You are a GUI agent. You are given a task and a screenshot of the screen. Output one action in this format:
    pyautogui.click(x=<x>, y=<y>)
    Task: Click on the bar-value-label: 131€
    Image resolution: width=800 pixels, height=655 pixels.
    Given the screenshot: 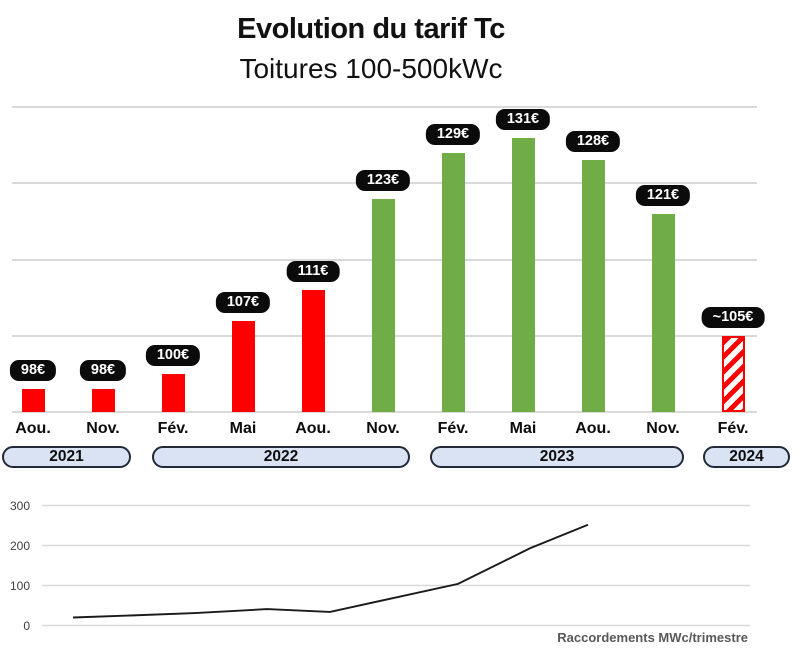 What is the action you would take?
    pyautogui.click(x=523, y=119)
    